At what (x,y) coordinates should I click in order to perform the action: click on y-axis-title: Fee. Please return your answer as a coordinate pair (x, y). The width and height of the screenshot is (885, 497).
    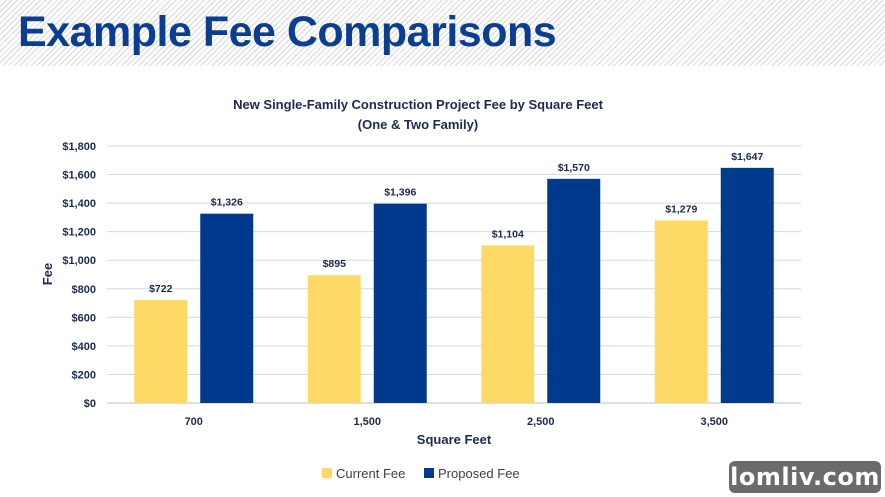
    Looking at the image, I should click on (47, 274).